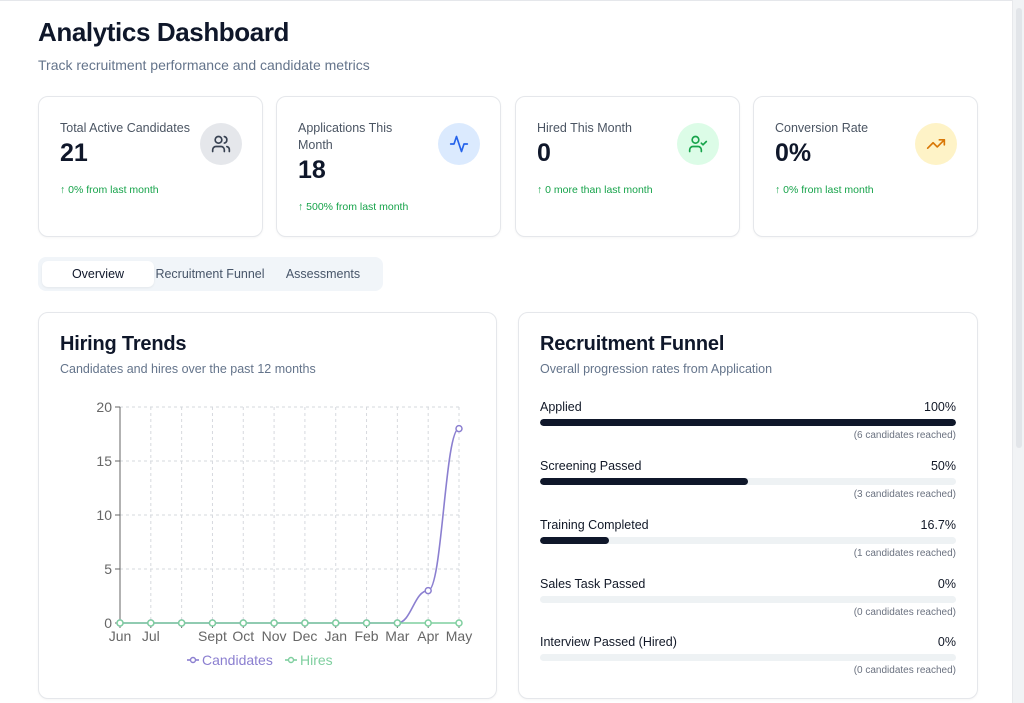 The height and width of the screenshot is (703, 1024). What do you see at coordinates (274, 636) in the screenshot?
I see `x-tick-label: Nov` at bounding box center [274, 636].